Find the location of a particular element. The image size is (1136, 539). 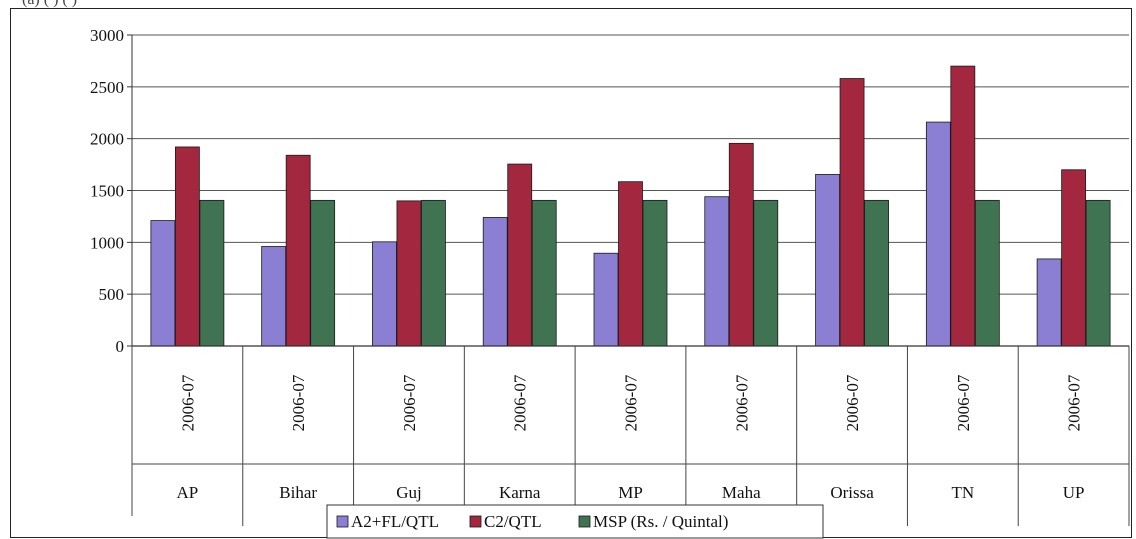

bar-a2-fl-qtl-karna is located at coordinates (495, 282).